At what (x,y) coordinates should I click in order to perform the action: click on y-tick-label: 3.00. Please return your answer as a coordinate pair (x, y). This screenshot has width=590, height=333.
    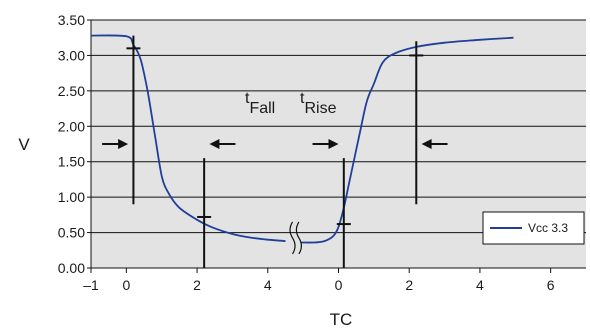
    Looking at the image, I should click on (71, 55).